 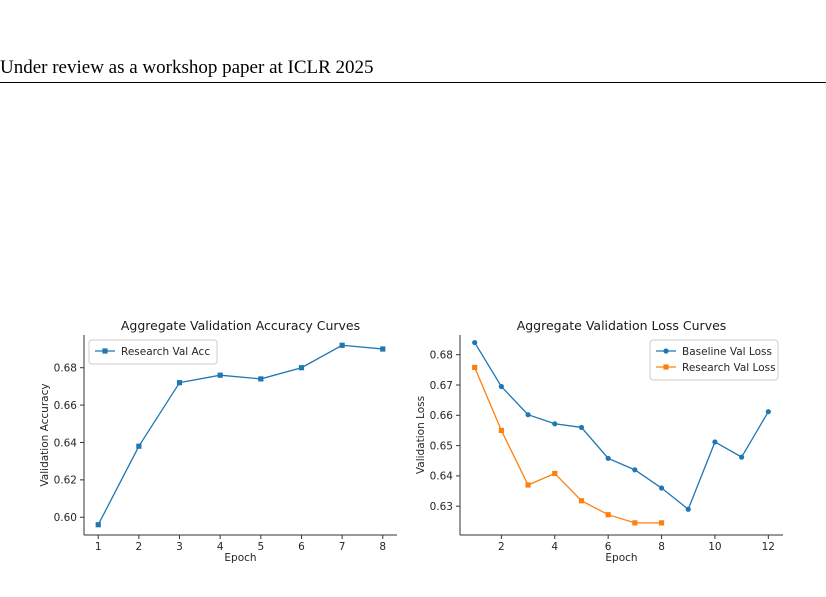 I want to click on y-axis-label: Validation Loss, so click(x=421, y=435).